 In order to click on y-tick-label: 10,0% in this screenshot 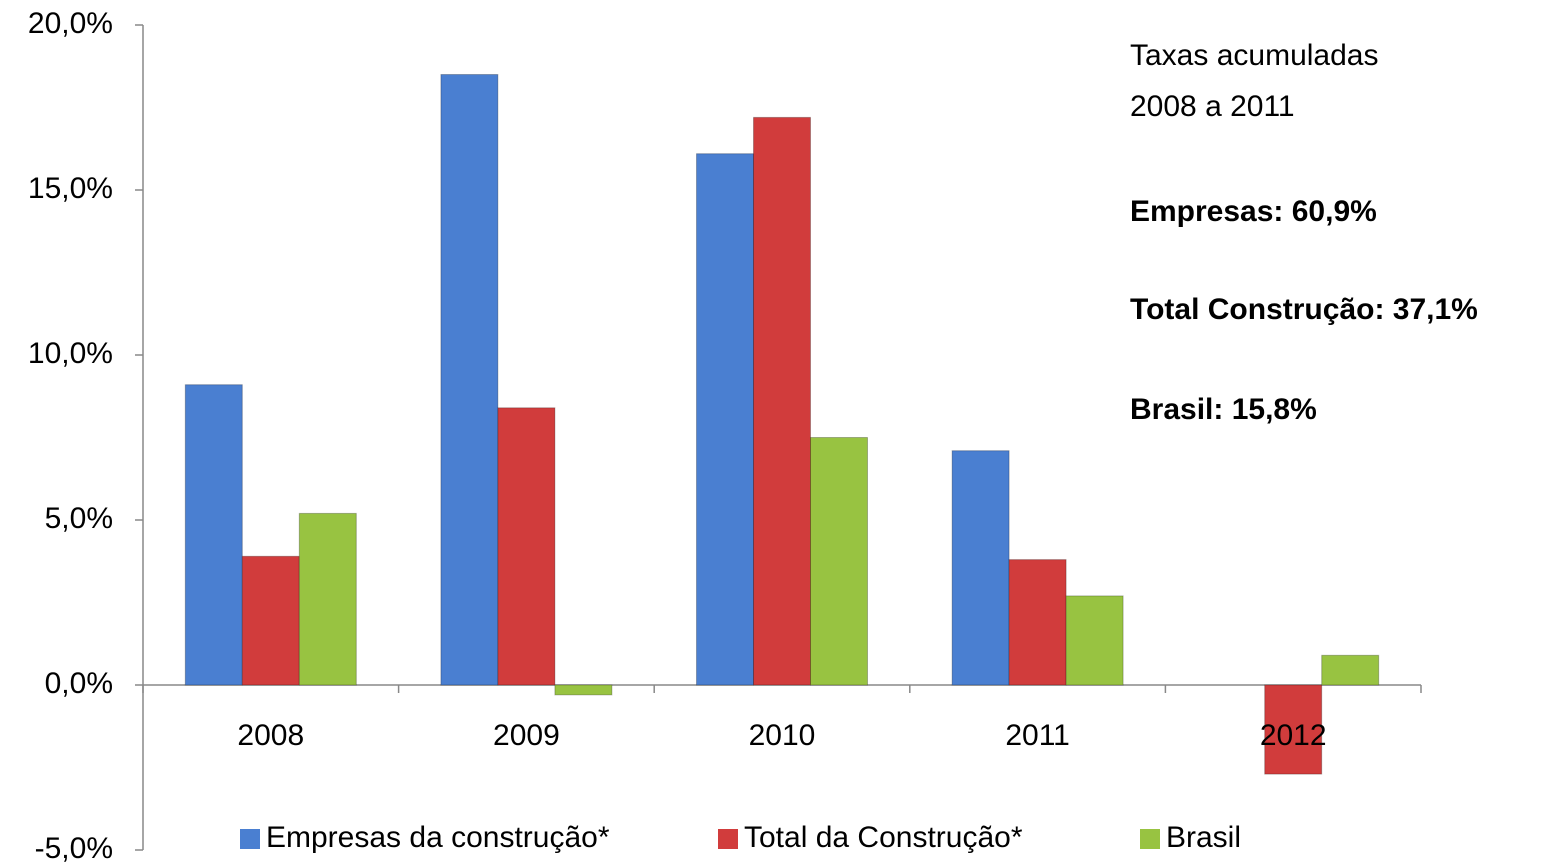, I will do `click(70, 353)`.